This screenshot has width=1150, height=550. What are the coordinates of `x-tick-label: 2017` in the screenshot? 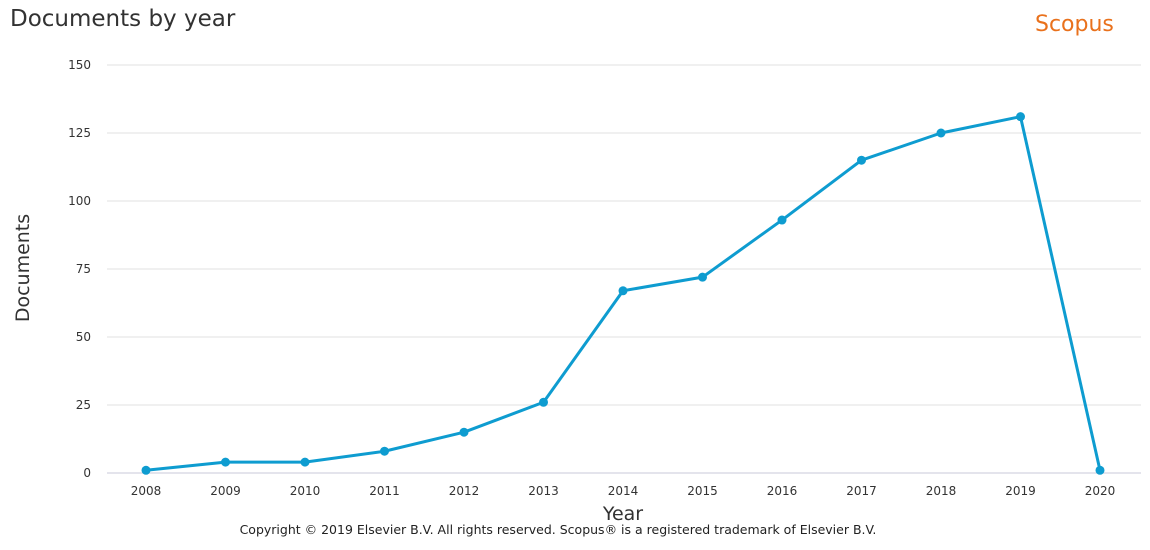 It's located at (861, 491).